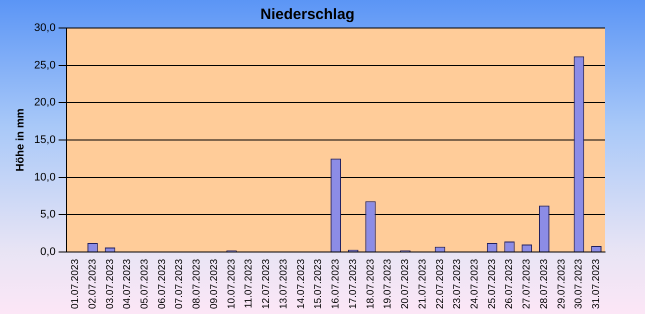  I want to click on x-tick-label: 09.07.2023, so click(214, 284).